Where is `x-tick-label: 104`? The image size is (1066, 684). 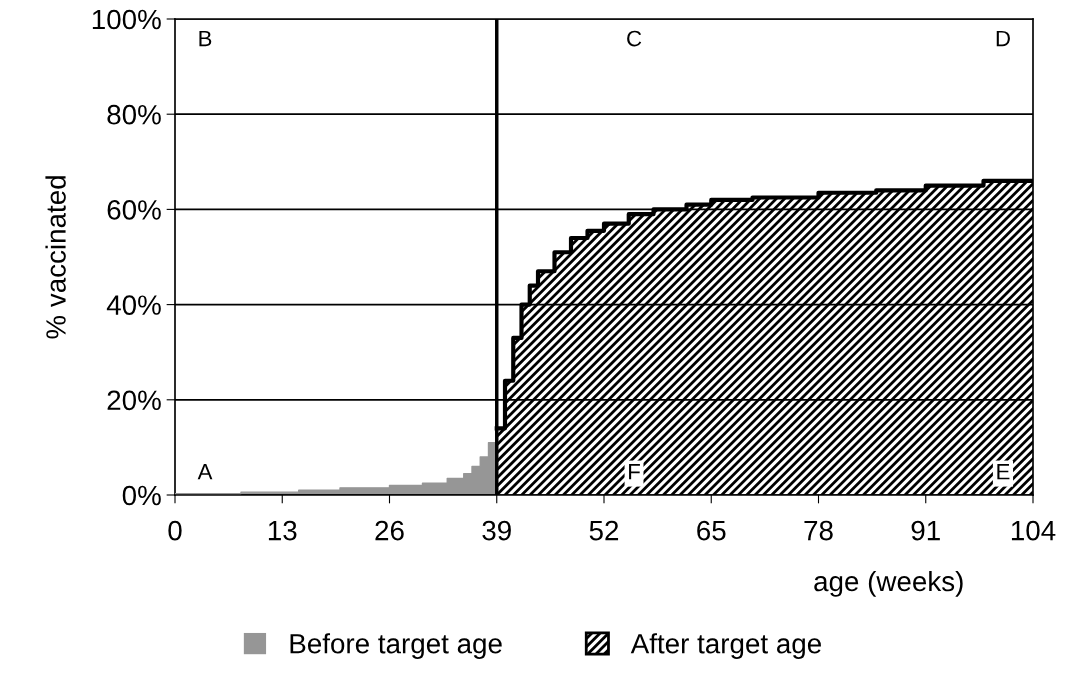 x-tick-label: 104 is located at coordinates (1033, 530).